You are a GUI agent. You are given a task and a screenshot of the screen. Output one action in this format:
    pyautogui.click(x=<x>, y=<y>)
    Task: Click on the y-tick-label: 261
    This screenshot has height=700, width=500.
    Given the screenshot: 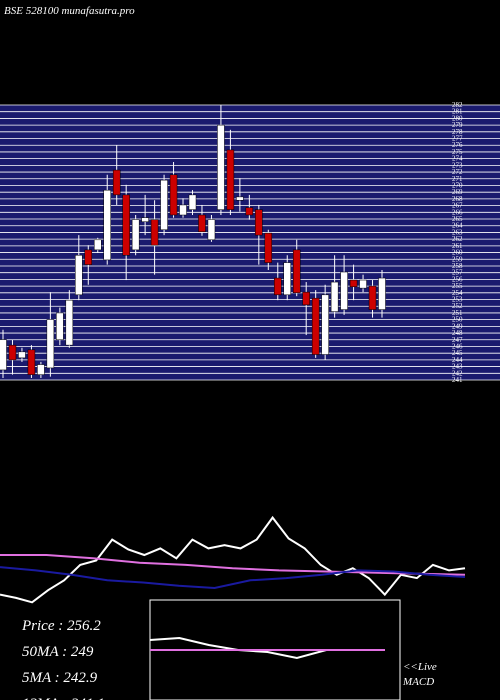 What is the action you would take?
    pyautogui.click(x=457, y=246)
    